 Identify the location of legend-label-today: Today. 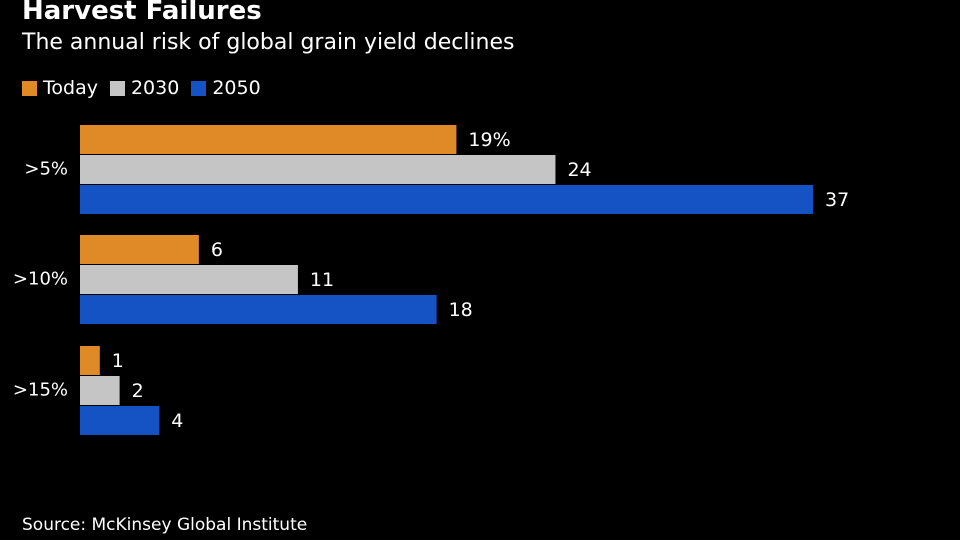
(70, 88).